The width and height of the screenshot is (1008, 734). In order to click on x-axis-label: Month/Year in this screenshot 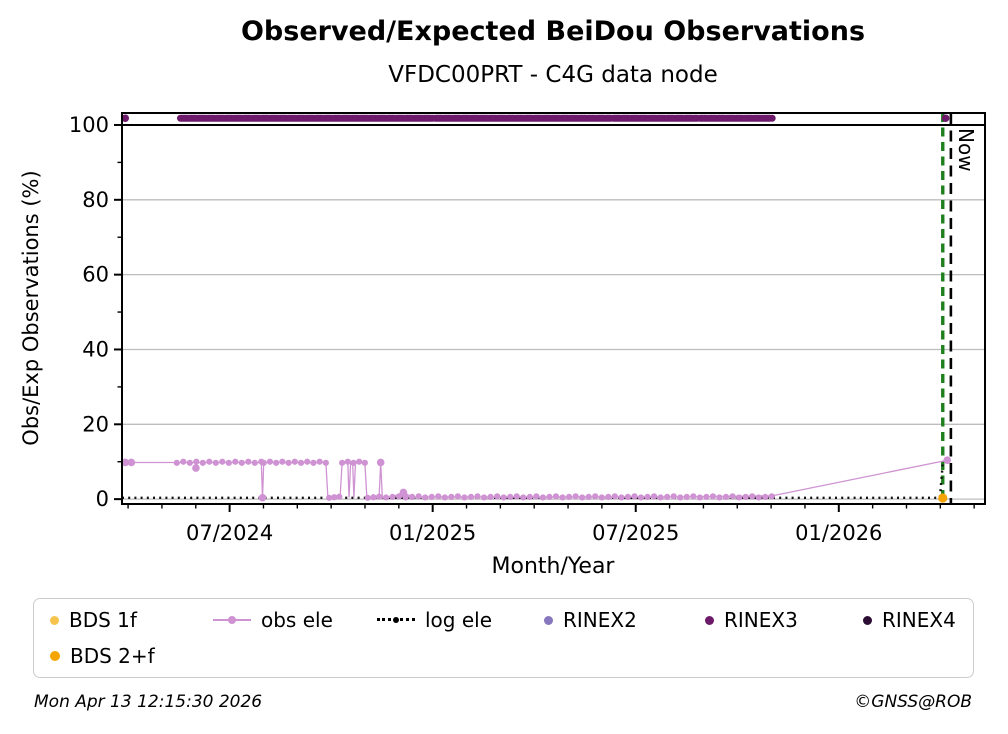, I will do `click(553, 566)`.